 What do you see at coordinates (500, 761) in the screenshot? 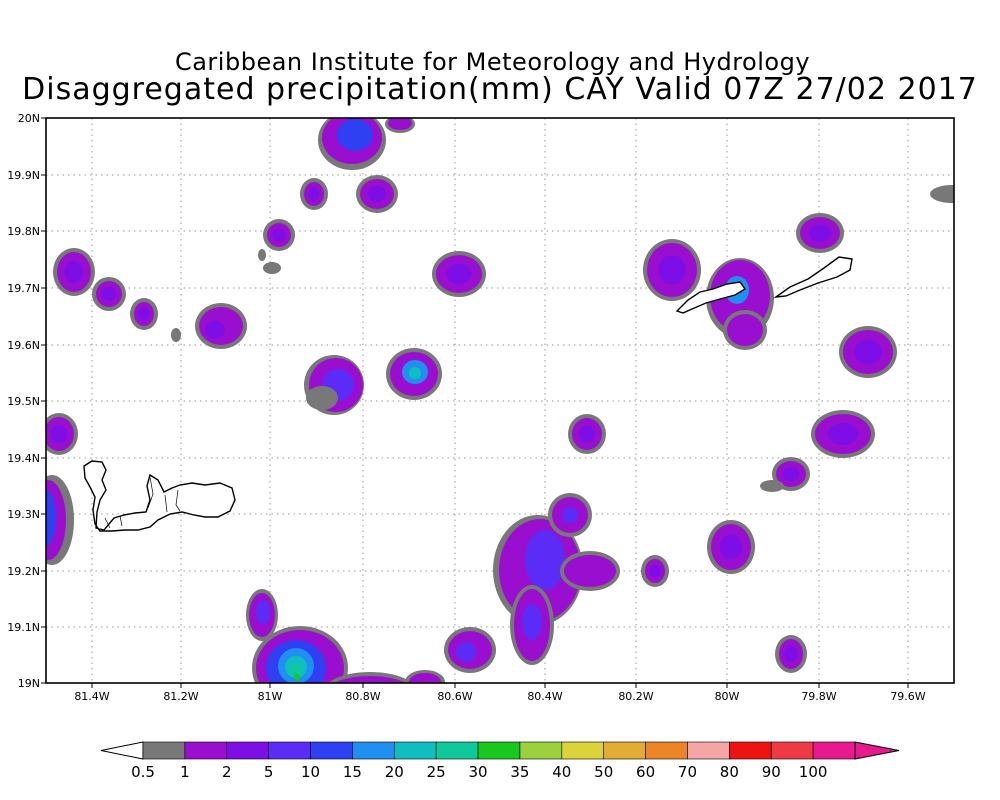
I see `colorbar: 0.5 1 2 5 10 15 20 25 30 35 40 50 60 70 80 90 100` at bounding box center [500, 761].